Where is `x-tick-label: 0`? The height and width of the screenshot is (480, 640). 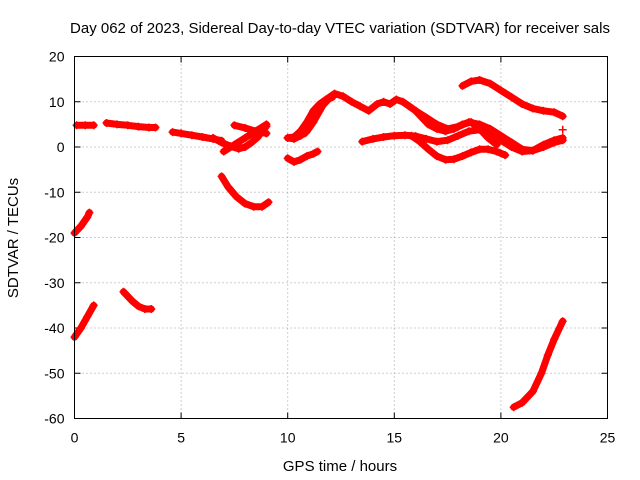 x-tick-label: 0 is located at coordinates (75, 438).